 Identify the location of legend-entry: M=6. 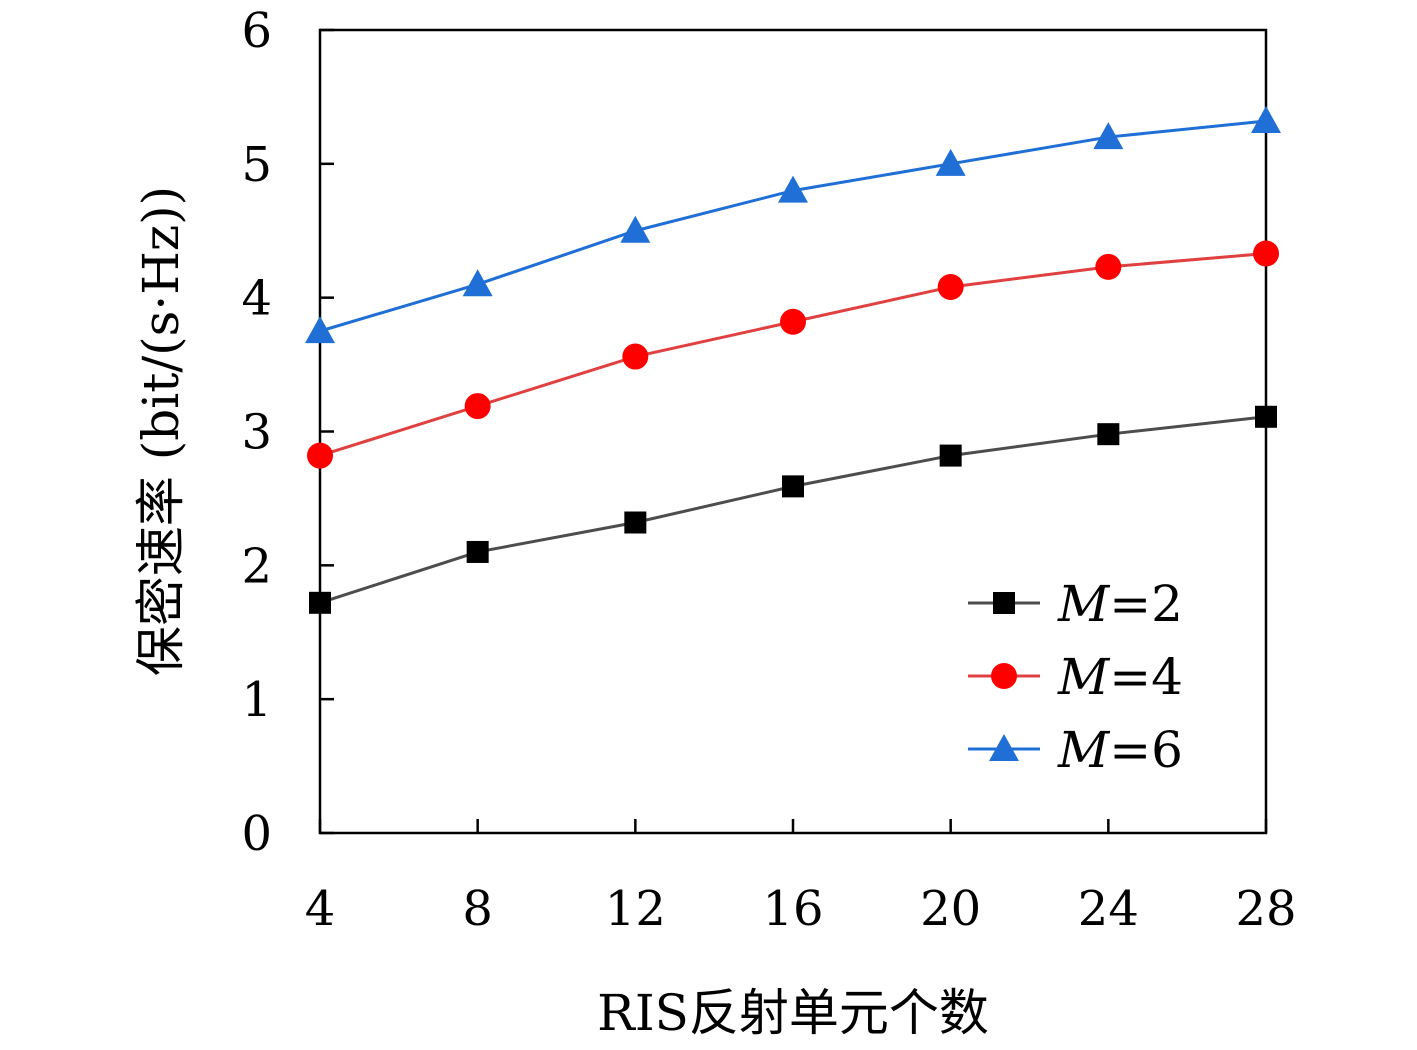
(1075, 750).